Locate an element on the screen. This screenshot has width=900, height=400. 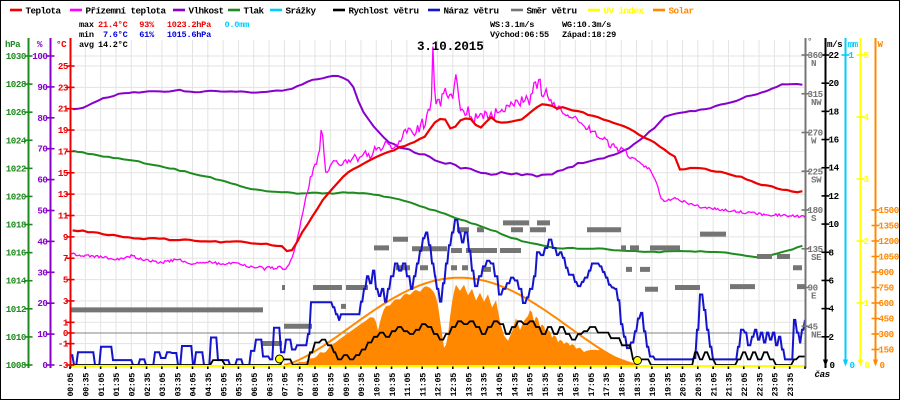
svg-text: 14.2°C is located at coordinates (113, 45).